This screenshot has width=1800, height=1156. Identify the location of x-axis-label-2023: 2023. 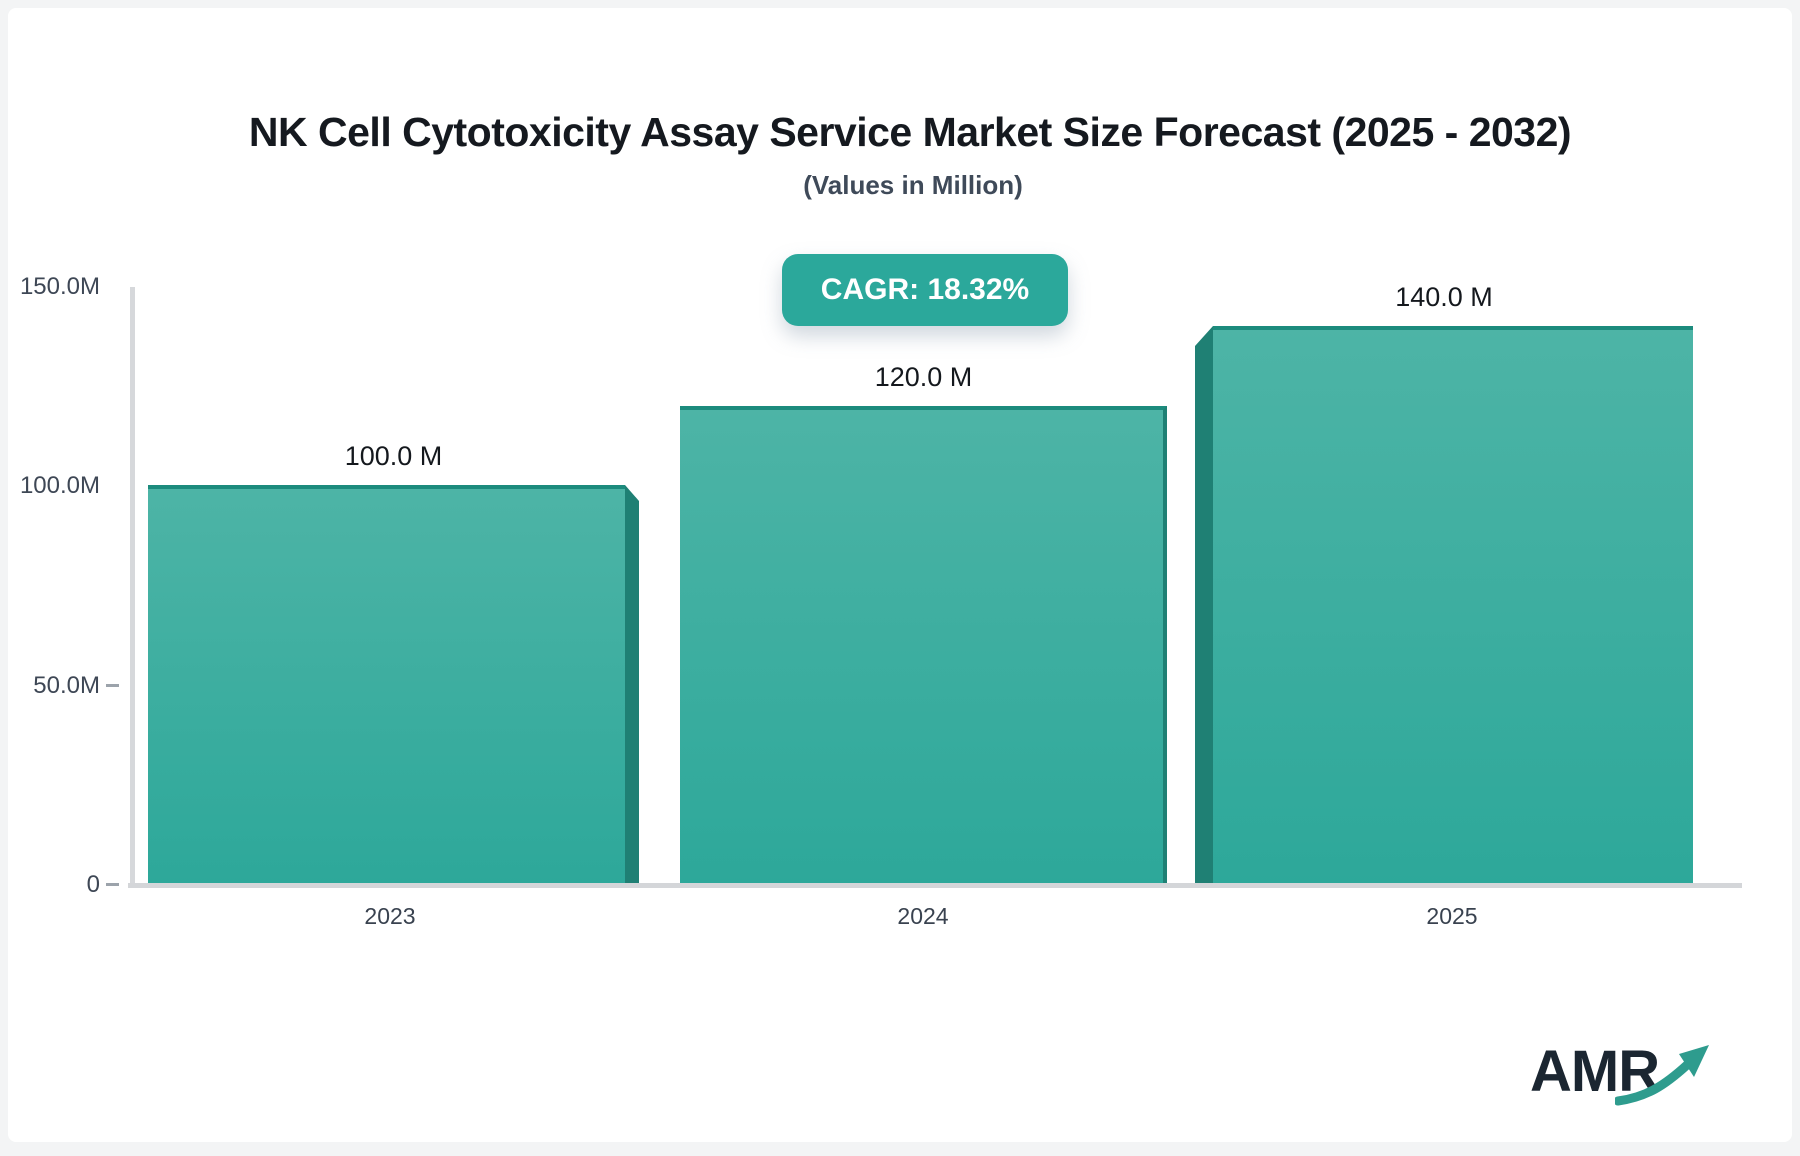
(390, 916).